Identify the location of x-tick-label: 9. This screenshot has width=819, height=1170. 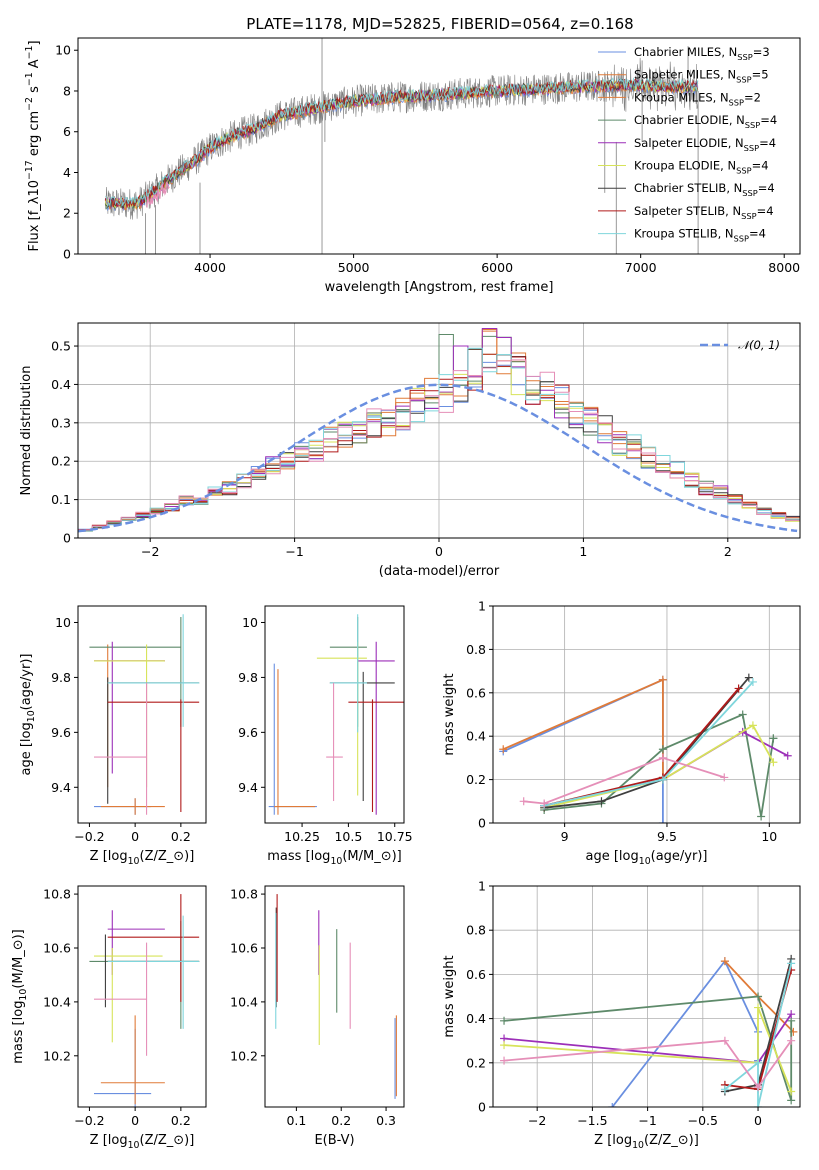
(565, 836).